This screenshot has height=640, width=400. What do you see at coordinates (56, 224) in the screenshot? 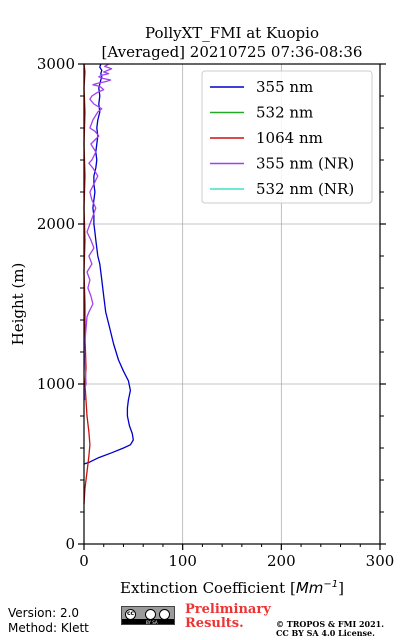
I see `y-tick-label: 2000` at bounding box center [56, 224].